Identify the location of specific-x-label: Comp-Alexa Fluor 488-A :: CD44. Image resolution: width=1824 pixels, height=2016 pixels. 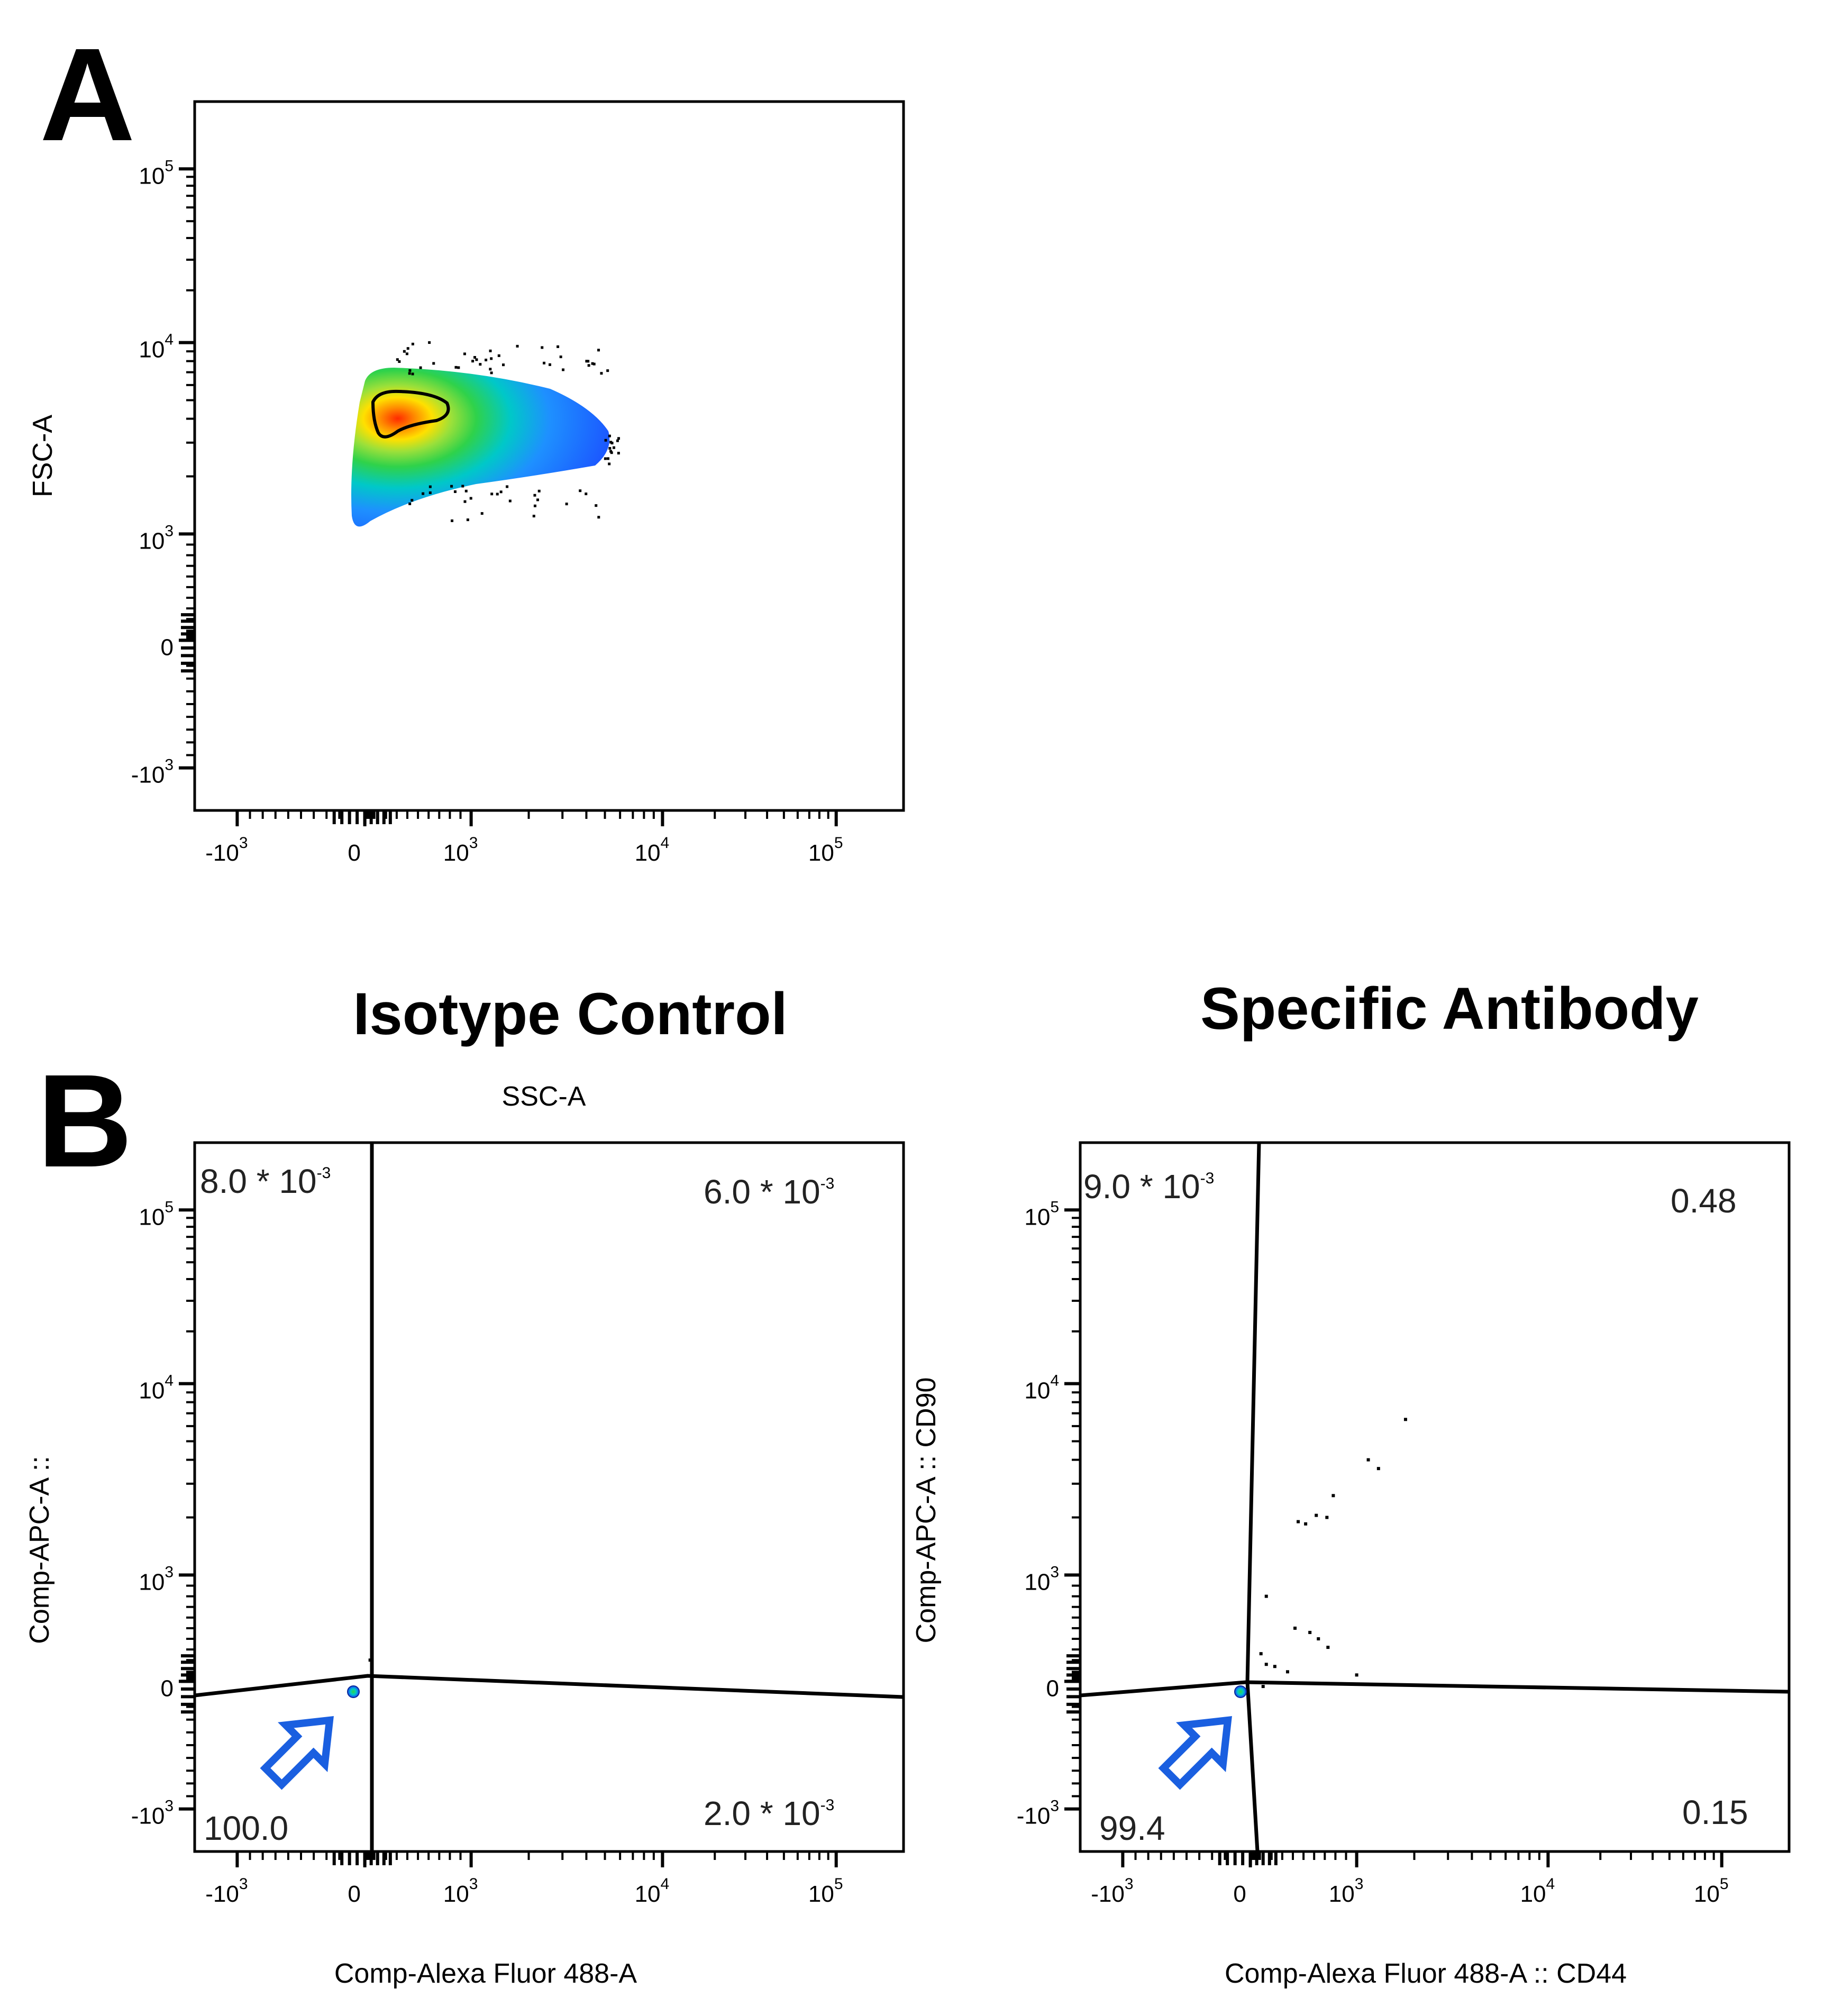
(1426, 1974).